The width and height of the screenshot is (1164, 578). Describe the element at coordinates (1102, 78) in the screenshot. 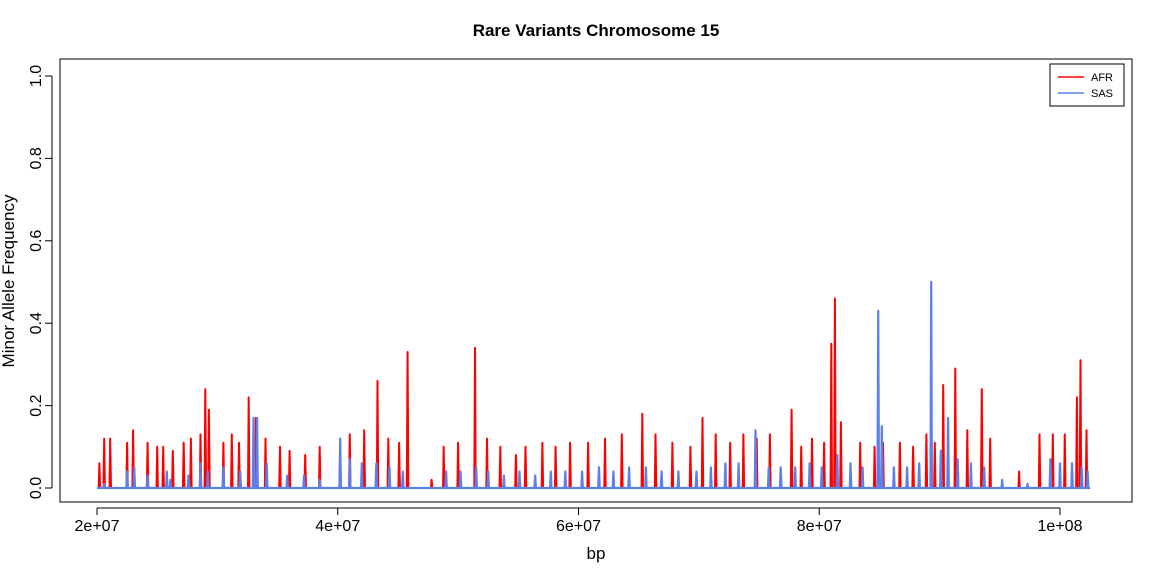

I see `legend-label-afr: AFR` at that location.